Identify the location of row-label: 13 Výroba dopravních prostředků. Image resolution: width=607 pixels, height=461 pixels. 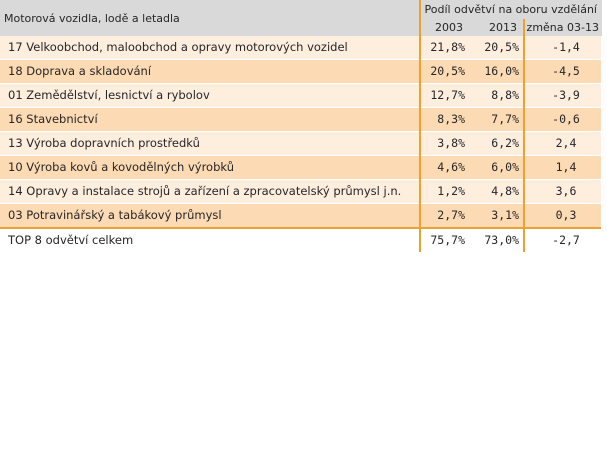
(210, 143).